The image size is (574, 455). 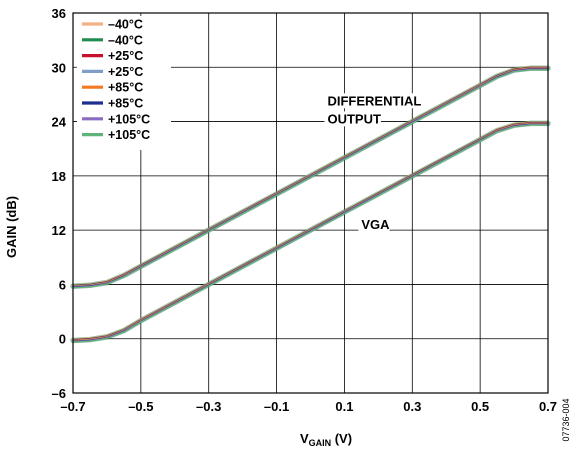 I want to click on x-axis-label: VGAIN (V), so click(x=326, y=439).